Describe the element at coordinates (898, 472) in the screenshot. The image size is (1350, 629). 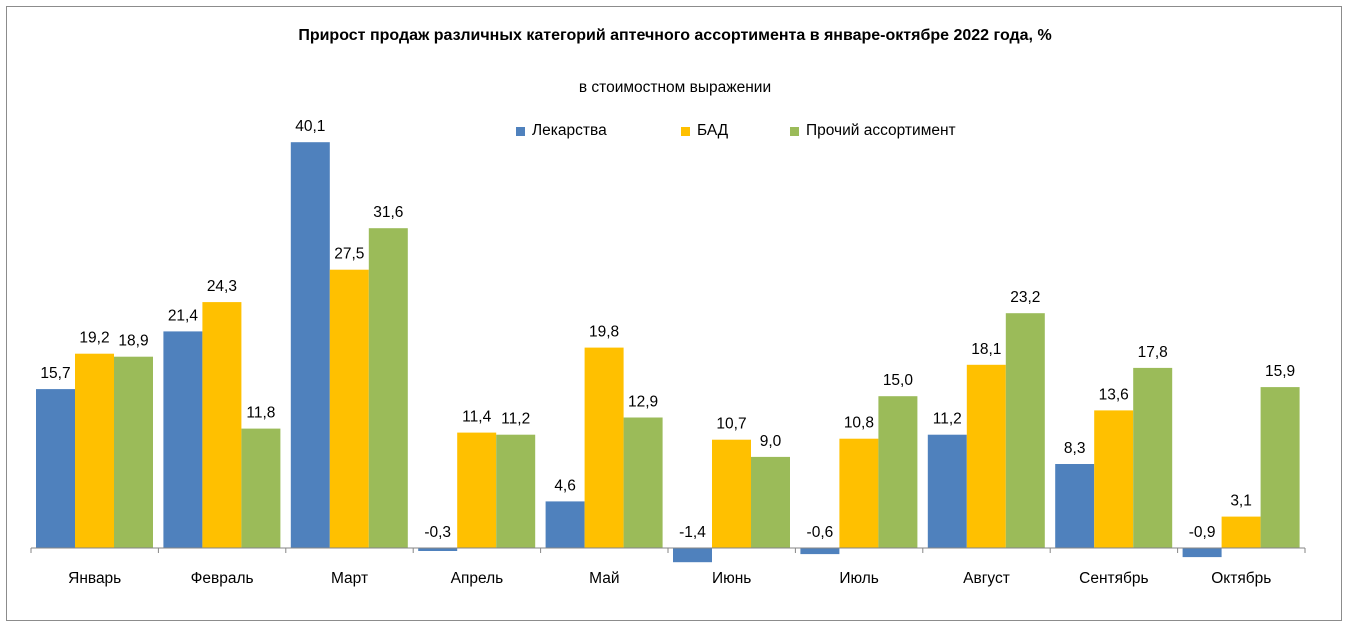
I see `bar-s2-c6` at that location.